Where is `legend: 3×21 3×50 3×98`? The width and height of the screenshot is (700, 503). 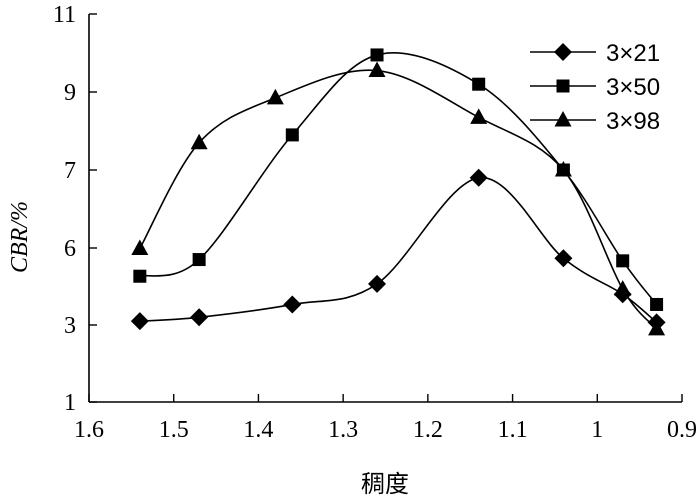
legend: 3×21 3×50 3×98 is located at coordinates (595, 87).